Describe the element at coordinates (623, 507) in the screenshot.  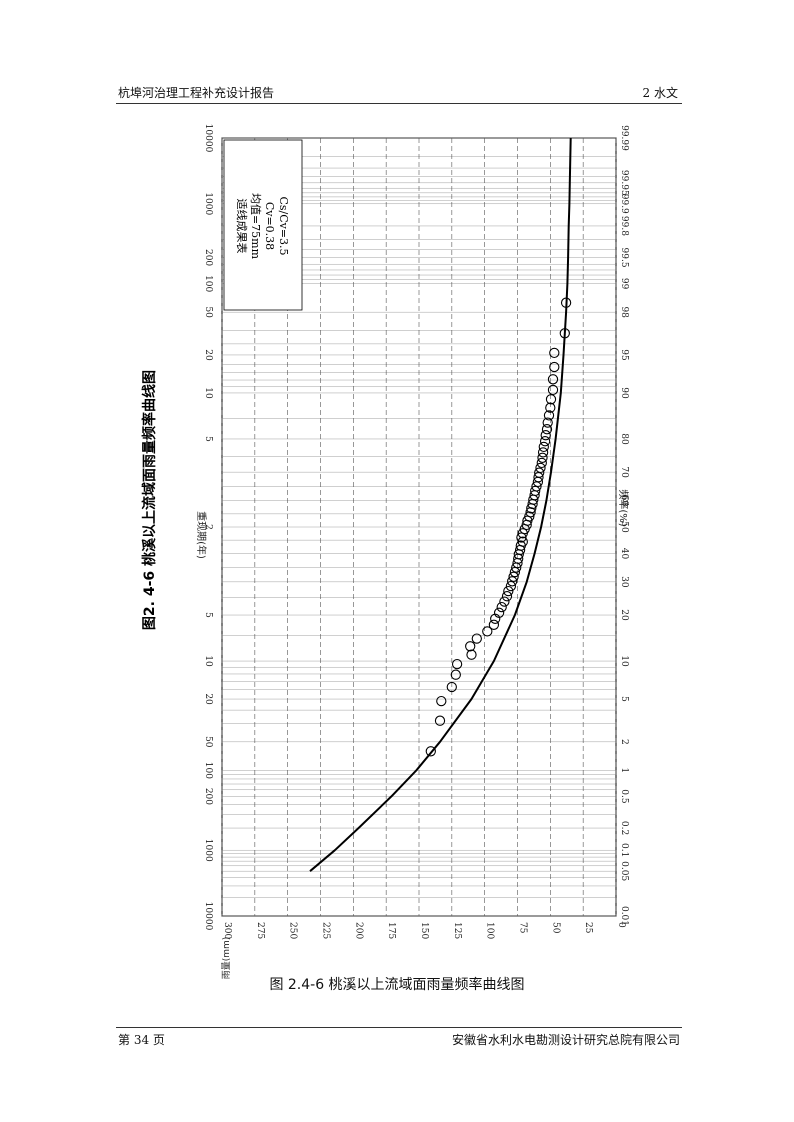
I see `x-axis-label: 频率(%)` at that location.